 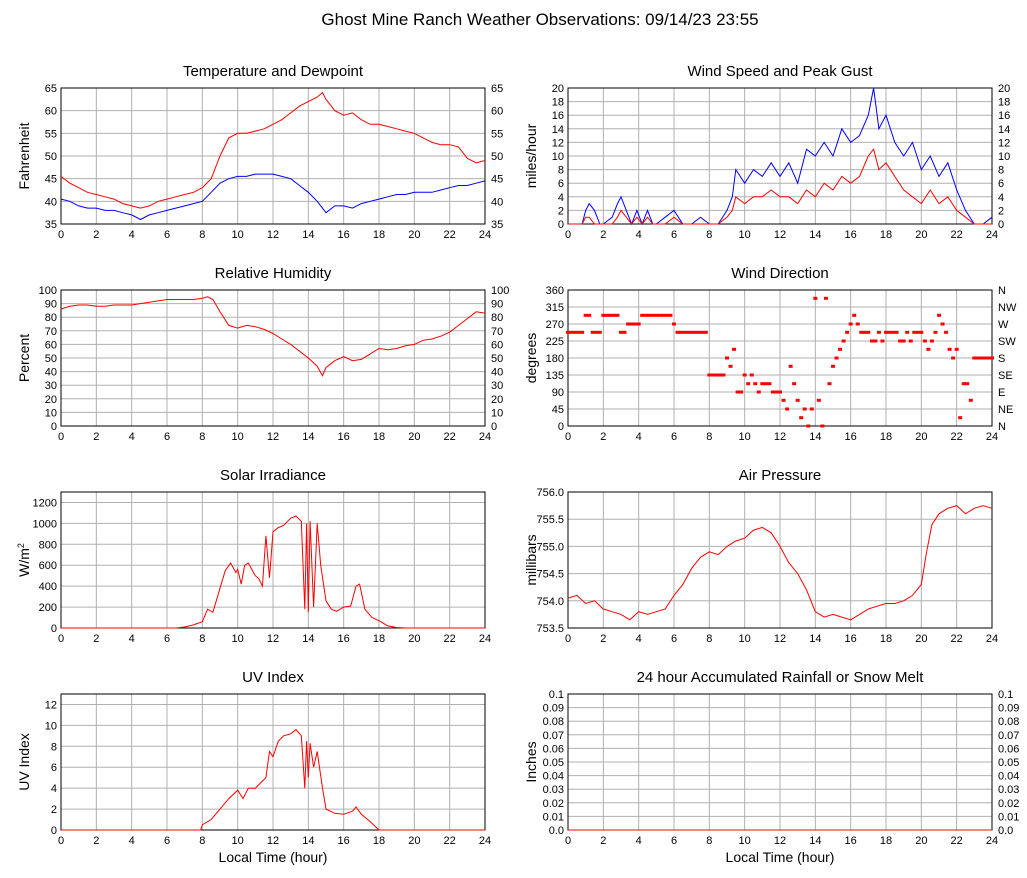 I want to click on right-tick-label: 100, so click(x=500, y=291).